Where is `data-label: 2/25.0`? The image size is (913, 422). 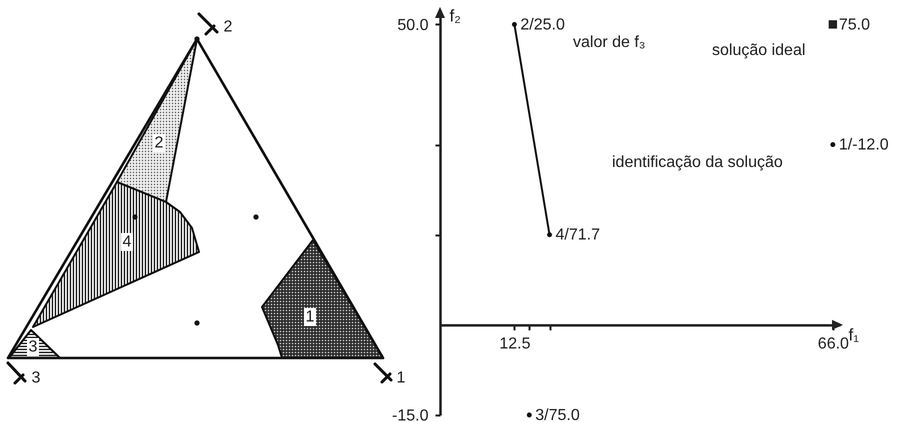 data-label: 2/25.0 is located at coordinates (542, 25).